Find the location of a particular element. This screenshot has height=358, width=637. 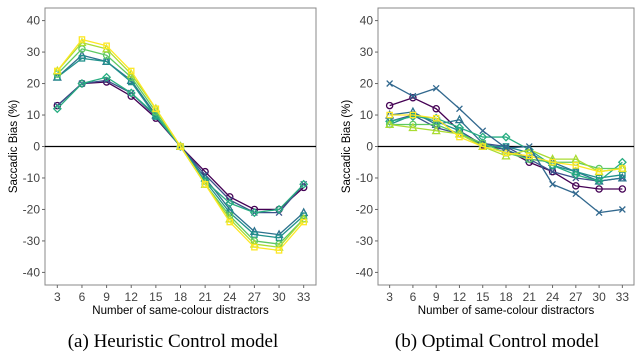

x-tick-label: 21 is located at coordinates (530, 297).